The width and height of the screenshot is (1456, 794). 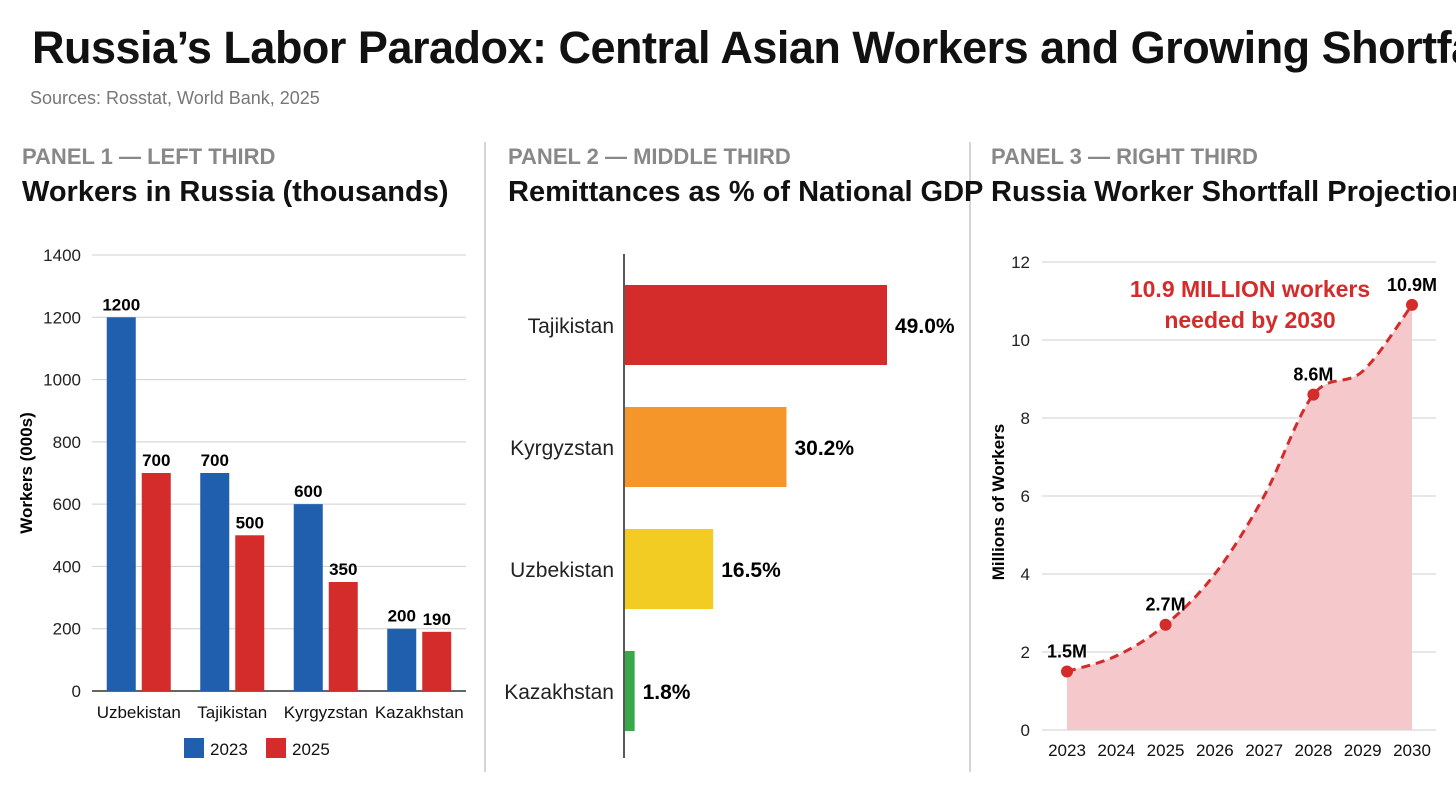 I want to click on point-label: 2.7M, so click(x=1166, y=605).